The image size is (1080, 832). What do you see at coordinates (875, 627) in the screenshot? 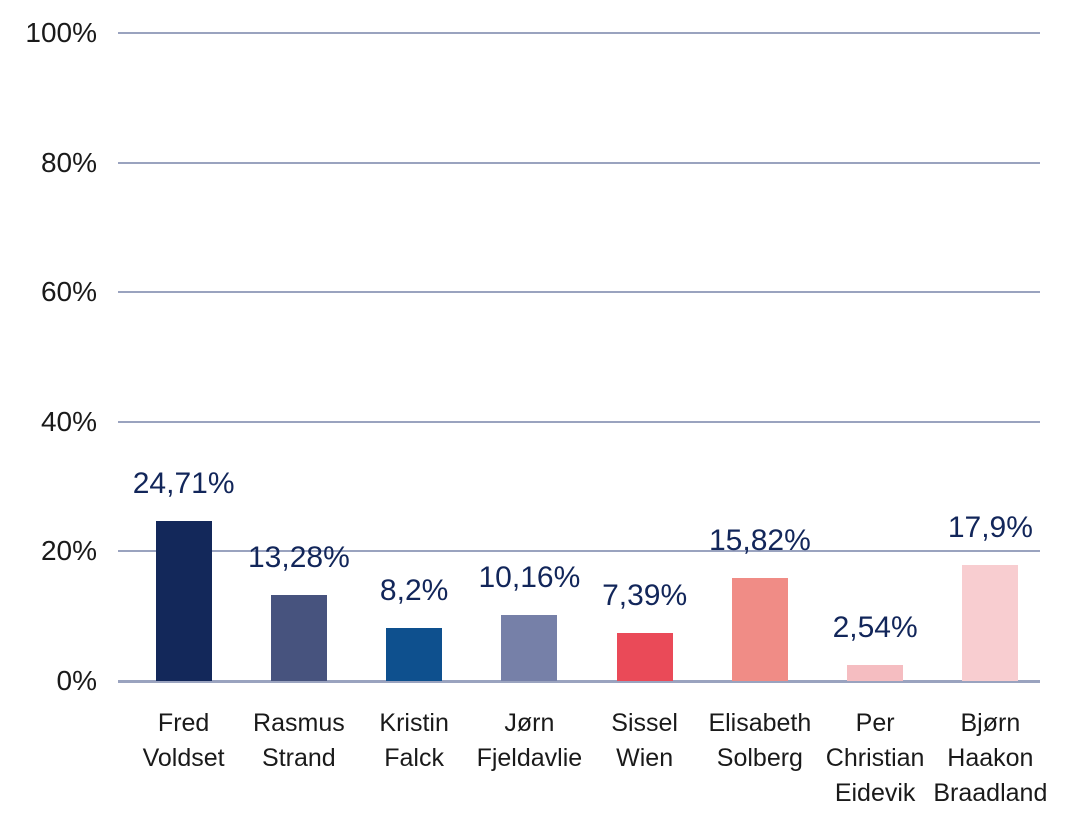
I see `value-label: 2,54%` at bounding box center [875, 627].